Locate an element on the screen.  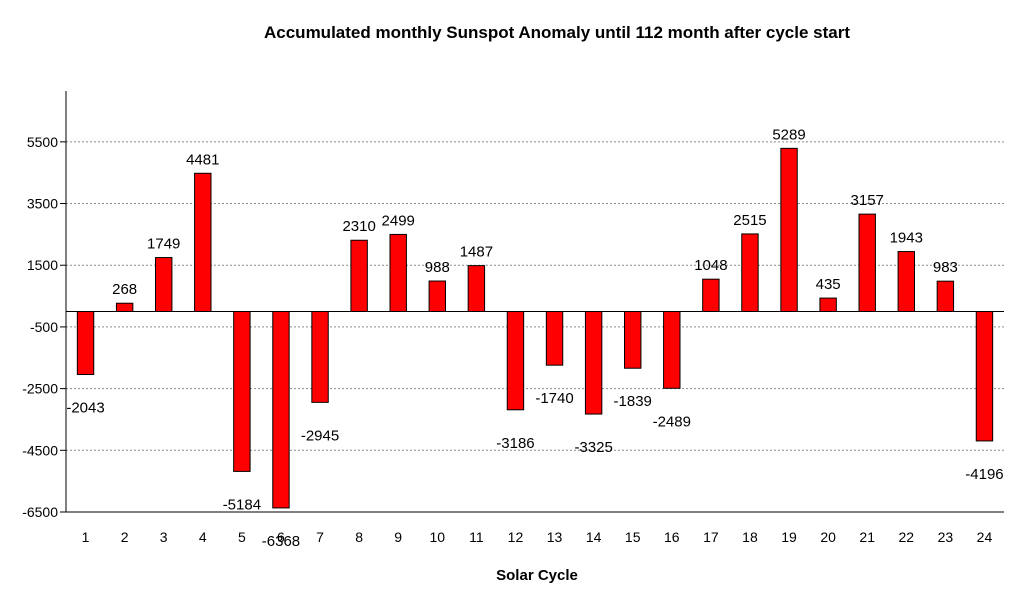
data-label: -4196 is located at coordinates (984, 474).